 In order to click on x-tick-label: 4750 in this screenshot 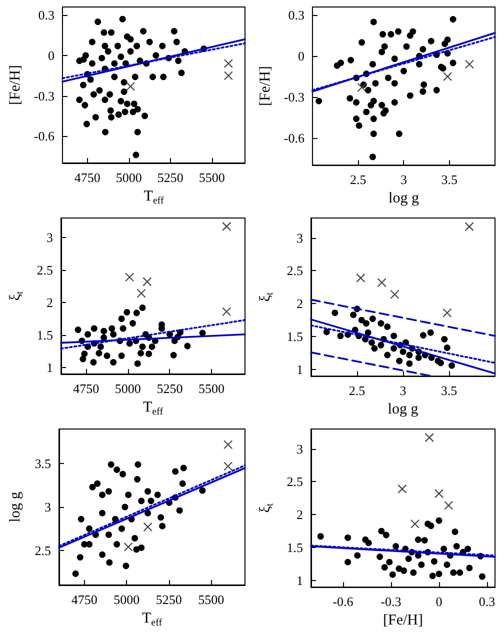, I will do `click(86, 388)`.